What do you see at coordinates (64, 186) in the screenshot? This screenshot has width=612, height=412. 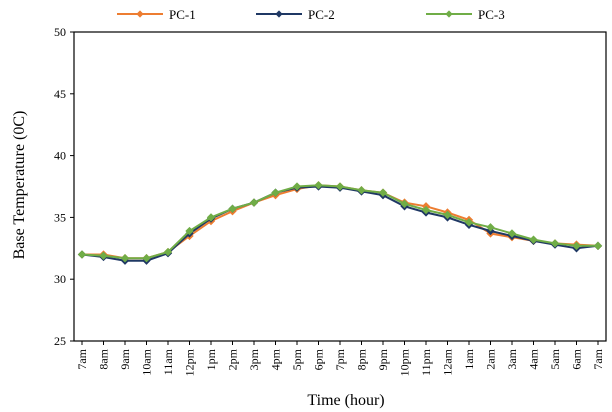 I see `y-axis: 25 30 35 40 45 50` at bounding box center [64, 186].